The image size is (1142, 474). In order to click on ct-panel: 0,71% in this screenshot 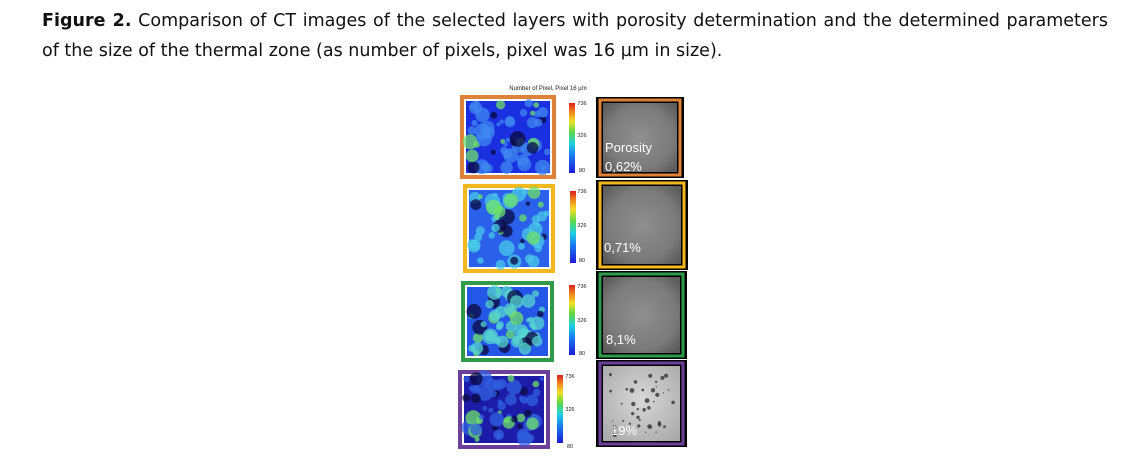, I will do `click(642, 225)`.